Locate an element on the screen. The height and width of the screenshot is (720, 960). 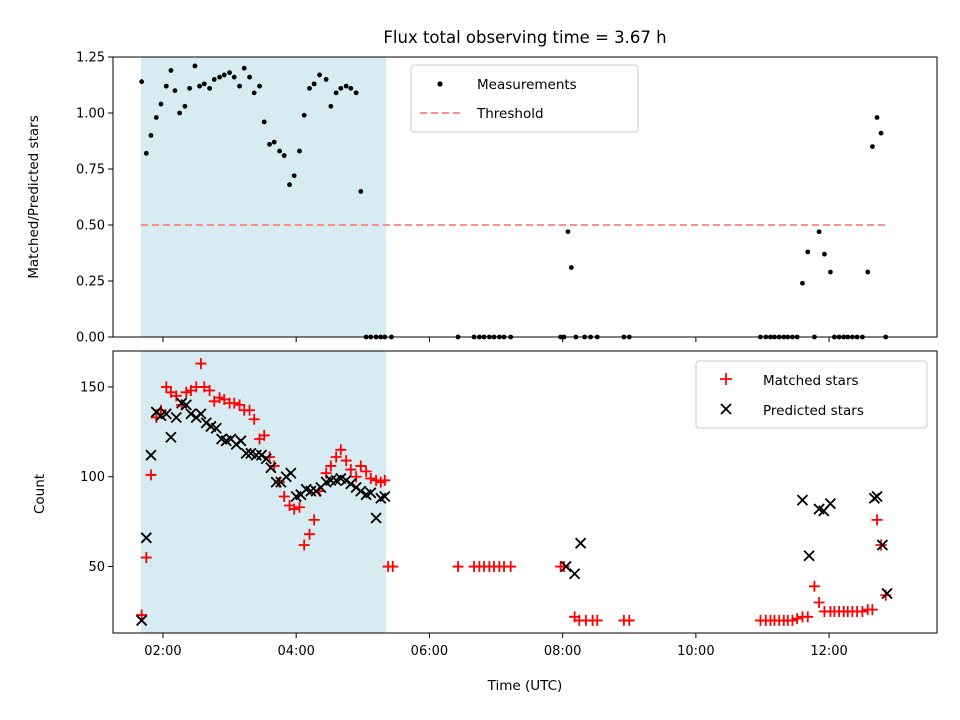
legend-measurements-marker is located at coordinates (440, 84).